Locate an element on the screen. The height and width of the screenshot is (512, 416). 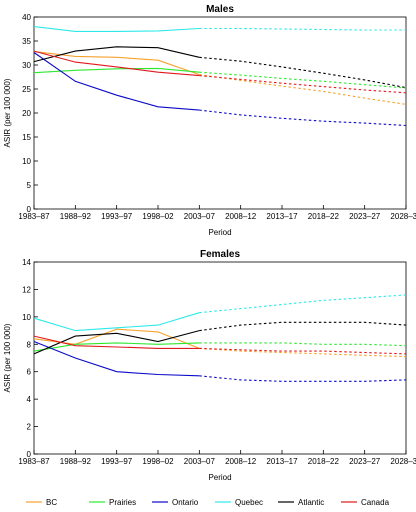
legend-label: Quebec is located at coordinates (249, 502).